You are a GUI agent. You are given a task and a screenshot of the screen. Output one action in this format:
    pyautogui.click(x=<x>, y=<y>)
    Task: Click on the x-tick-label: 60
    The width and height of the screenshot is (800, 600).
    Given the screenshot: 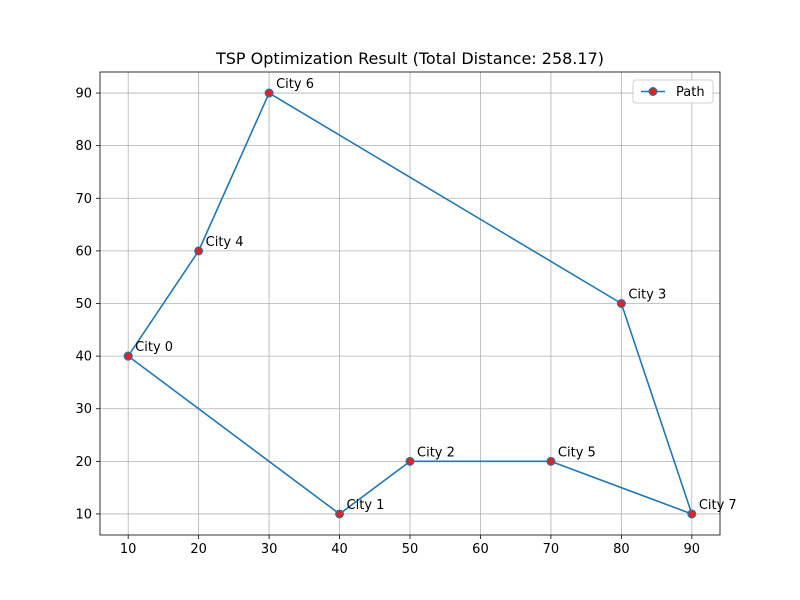 What is the action you would take?
    pyautogui.click(x=480, y=549)
    